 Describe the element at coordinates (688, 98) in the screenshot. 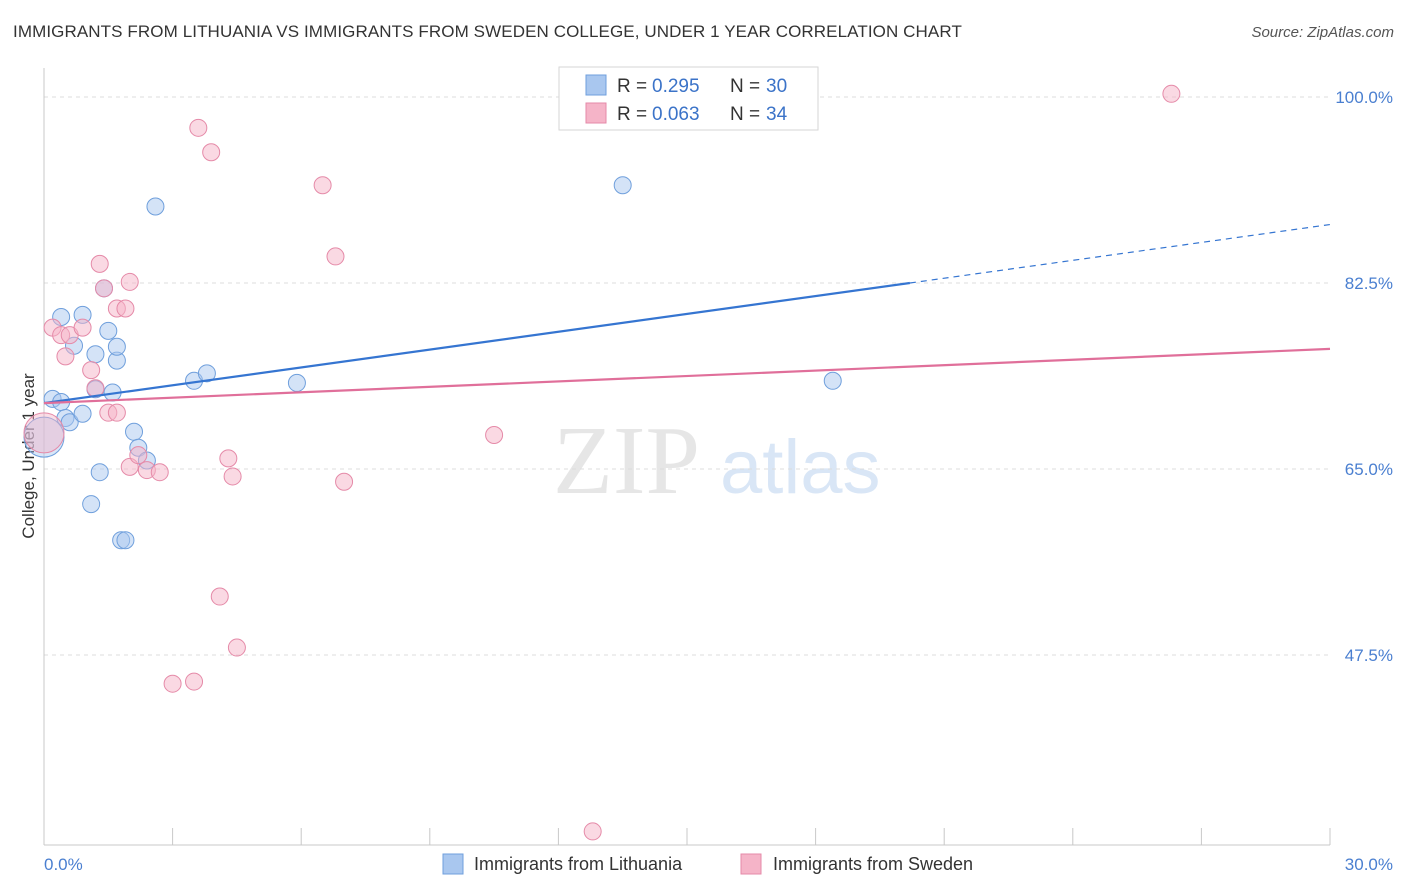

I see `stats-legend: R = 0.295 N = 30 R = 0.063 N = 34` at that location.